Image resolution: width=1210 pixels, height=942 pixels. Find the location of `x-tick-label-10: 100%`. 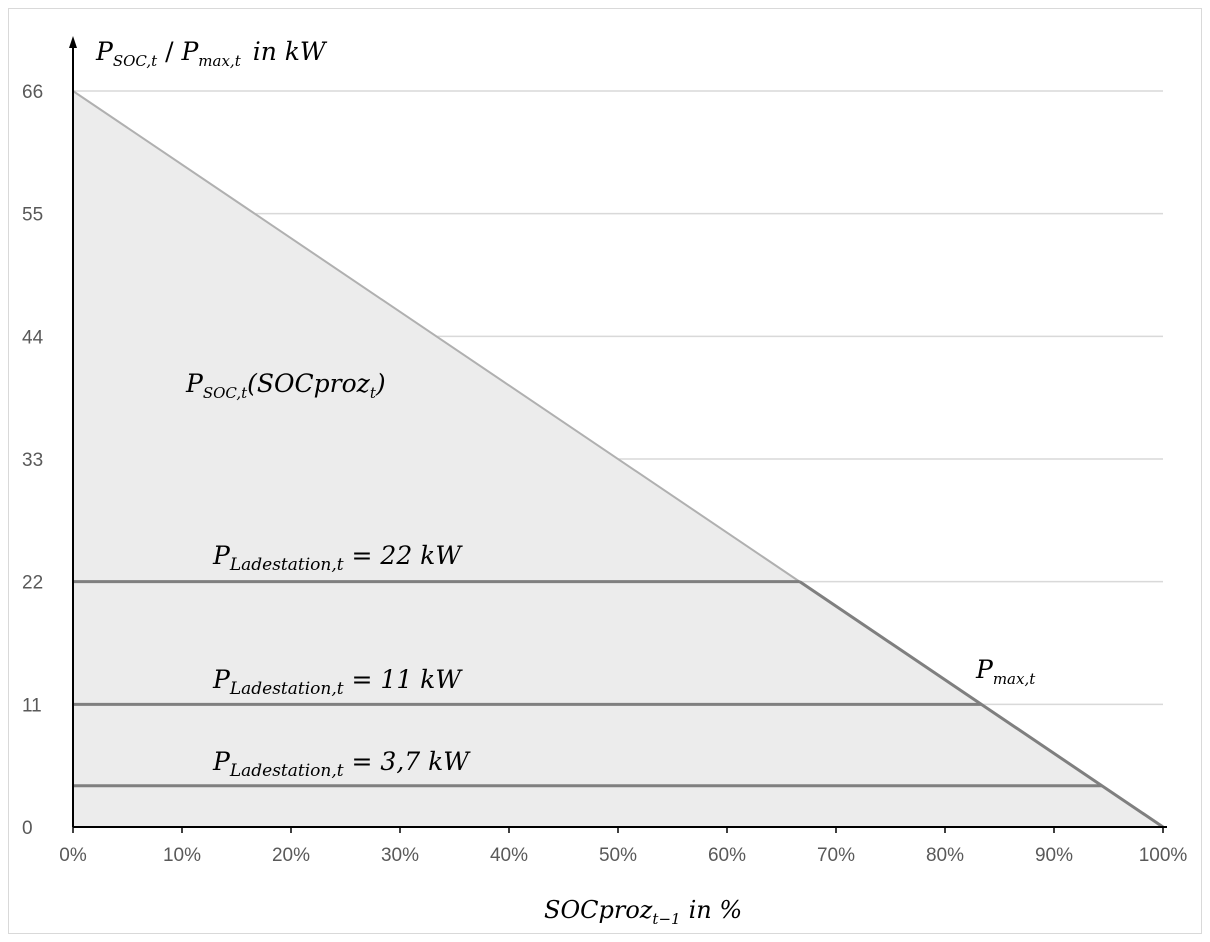

x-tick-label-10: 100% is located at coordinates (1163, 855).